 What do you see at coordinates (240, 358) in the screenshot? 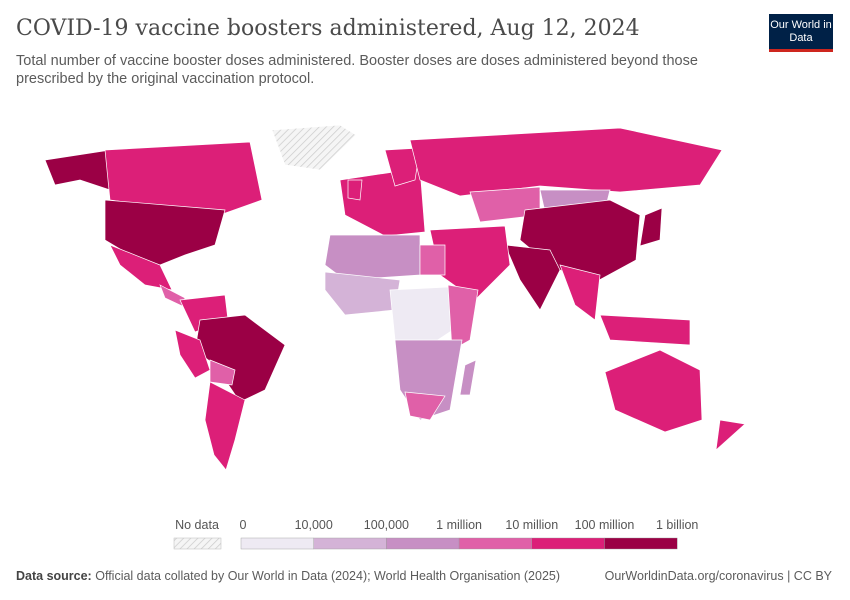
I see `region-brazil` at bounding box center [240, 358].